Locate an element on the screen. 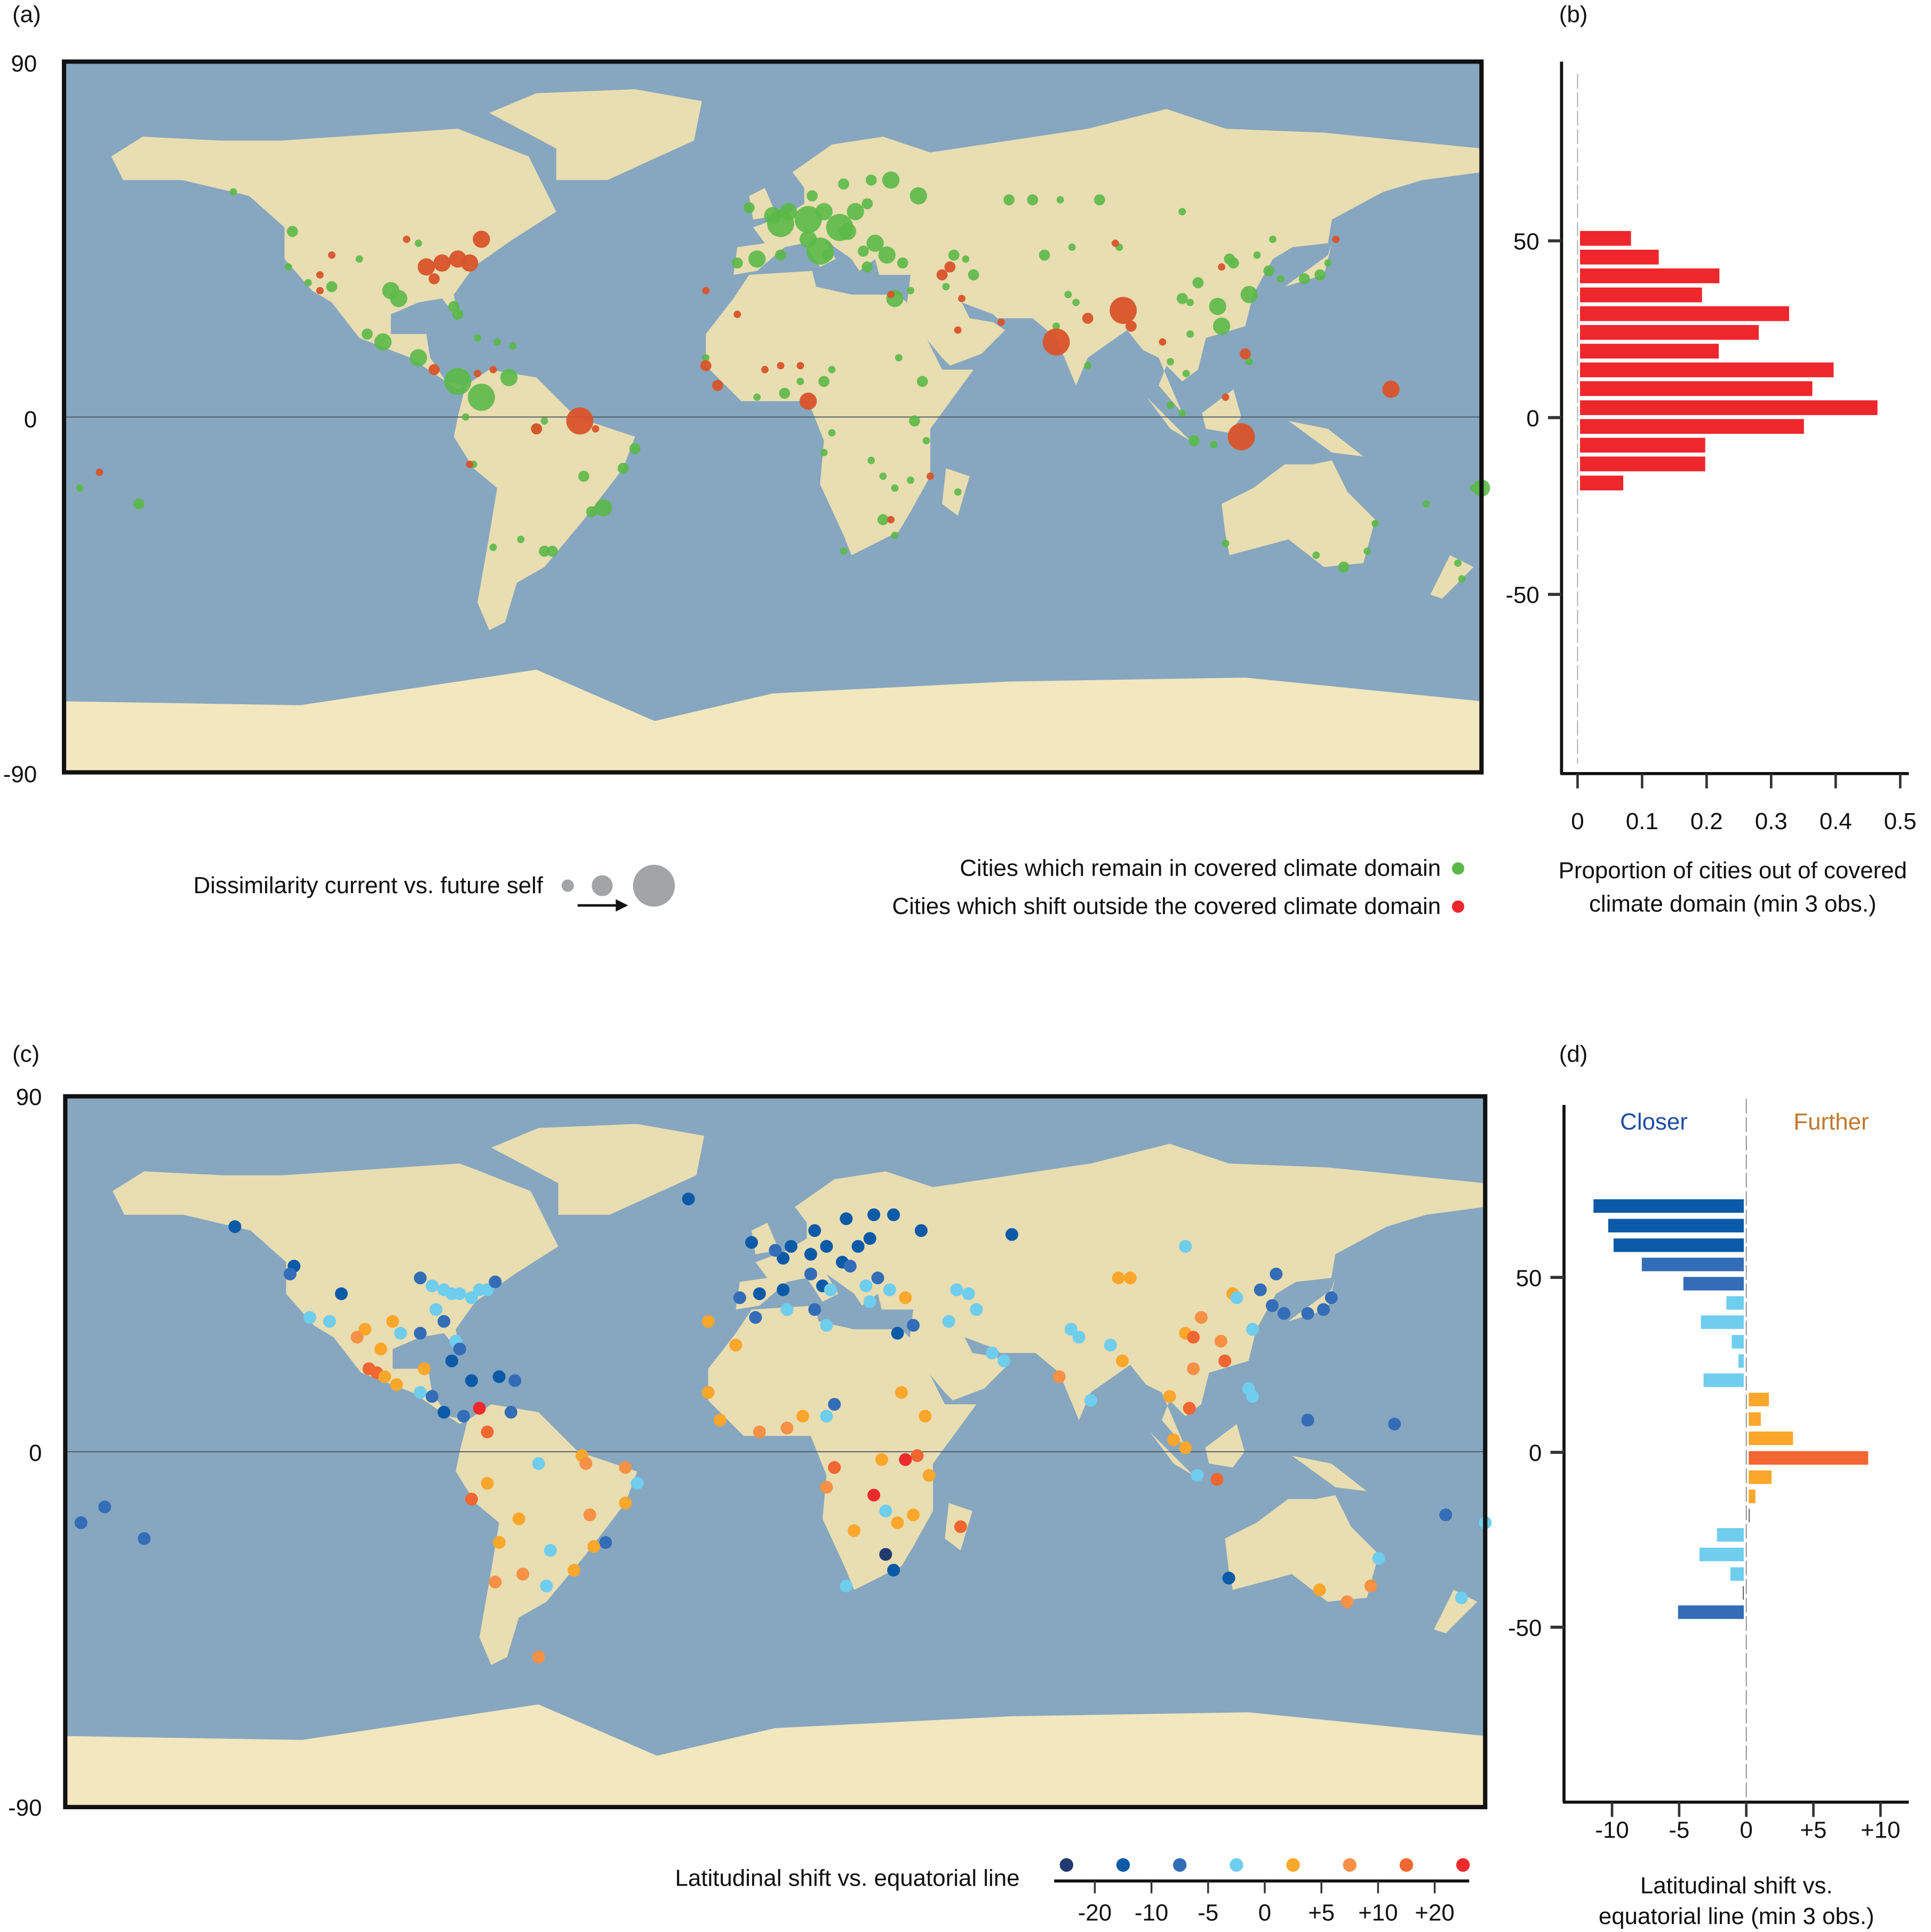  shift-legend-tick-label: +5 is located at coordinates (1321, 1912).